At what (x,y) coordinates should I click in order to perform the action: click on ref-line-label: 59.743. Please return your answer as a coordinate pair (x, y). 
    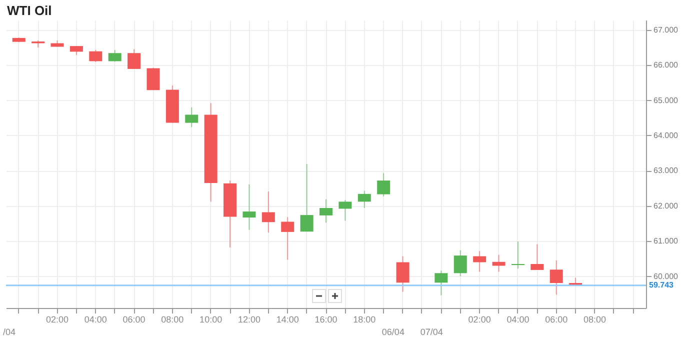
    Looking at the image, I should click on (661, 285).